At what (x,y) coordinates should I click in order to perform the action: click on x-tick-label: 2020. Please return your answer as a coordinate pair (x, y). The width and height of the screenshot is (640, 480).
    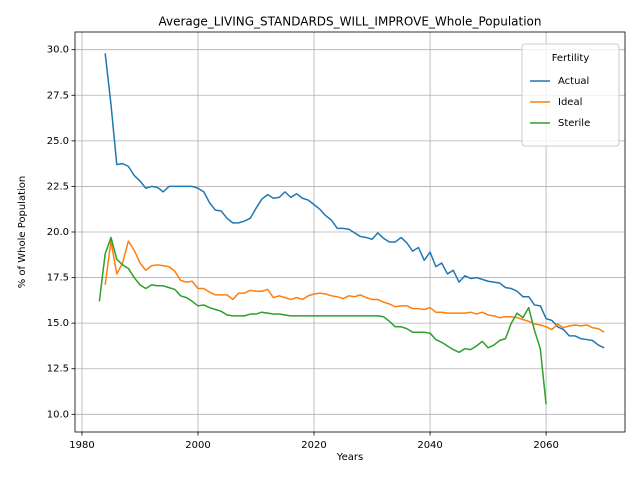
    Looking at the image, I should click on (313, 445).